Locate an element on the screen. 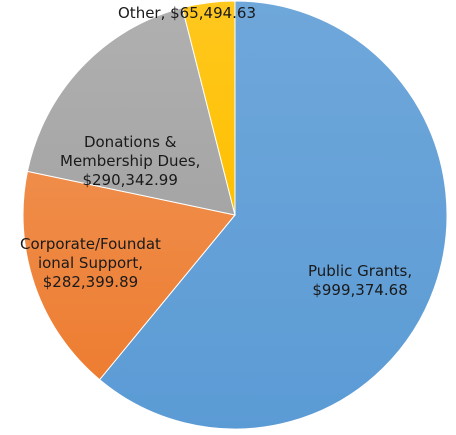  label-public-grants: Public Grants, $999,374.68 is located at coordinates (360, 280).